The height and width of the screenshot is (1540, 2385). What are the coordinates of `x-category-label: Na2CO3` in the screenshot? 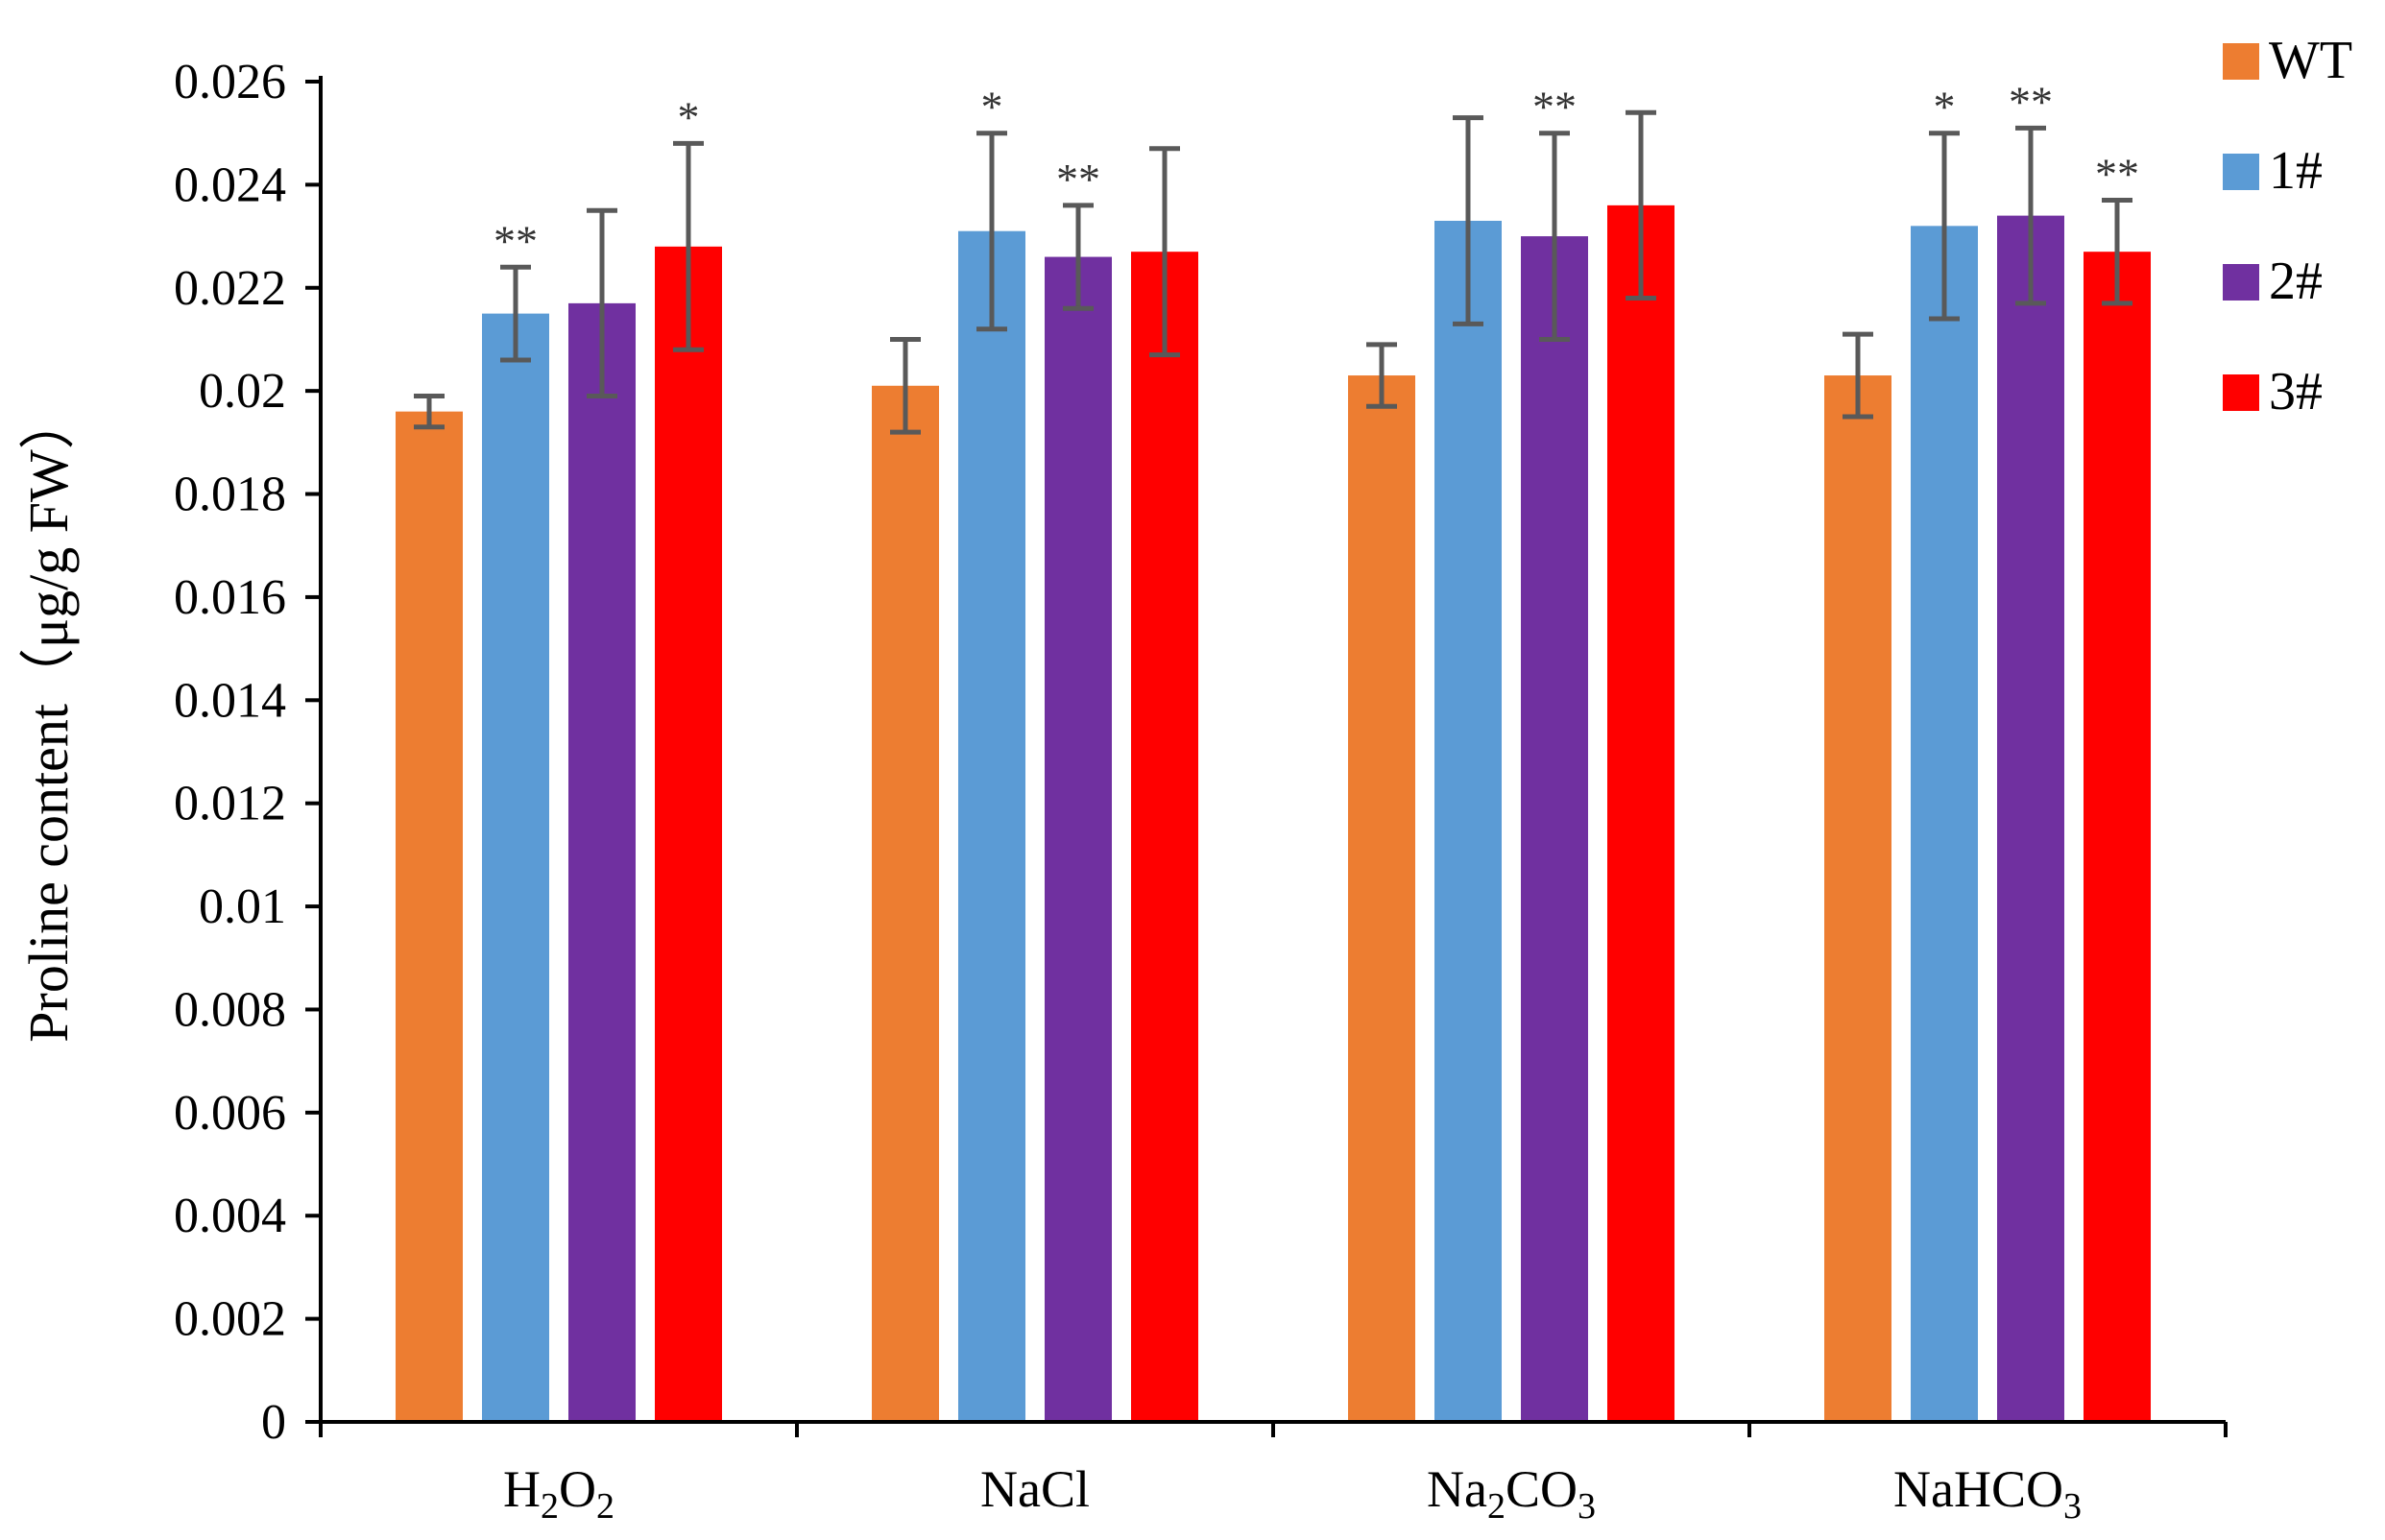 It's located at (1511, 1494).